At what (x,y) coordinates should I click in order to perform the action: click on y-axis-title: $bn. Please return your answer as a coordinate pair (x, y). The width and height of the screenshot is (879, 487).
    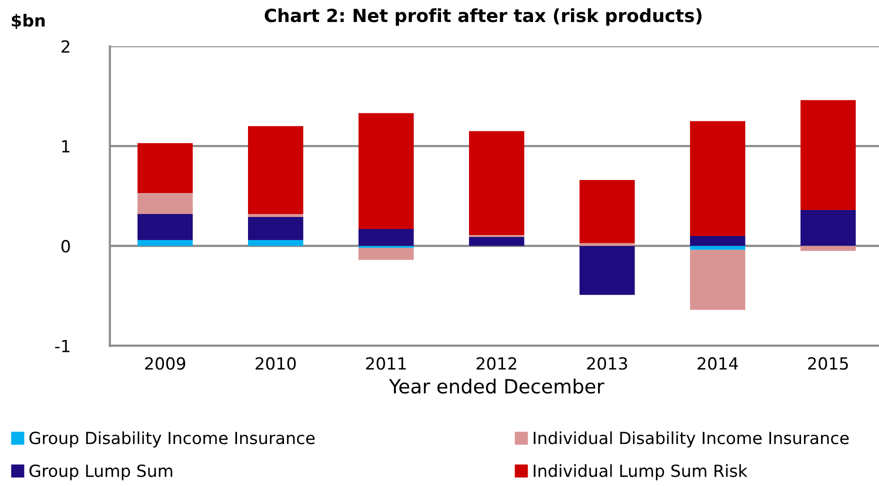
    Looking at the image, I should click on (28, 21).